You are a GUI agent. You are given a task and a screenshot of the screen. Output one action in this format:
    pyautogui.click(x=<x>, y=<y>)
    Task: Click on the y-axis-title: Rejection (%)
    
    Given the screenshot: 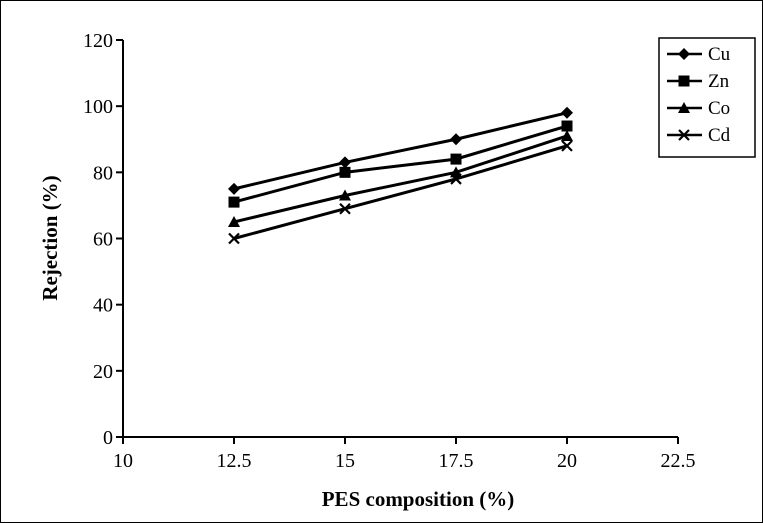 What is the action you would take?
    pyautogui.click(x=50, y=237)
    